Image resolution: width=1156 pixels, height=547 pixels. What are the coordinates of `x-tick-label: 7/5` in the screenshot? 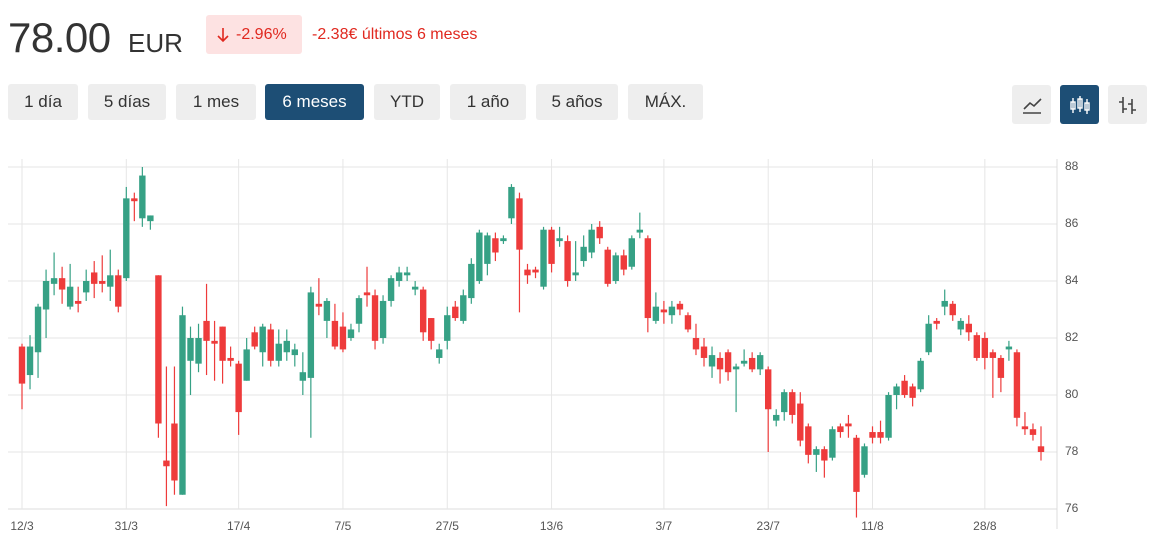 It's located at (343, 526).